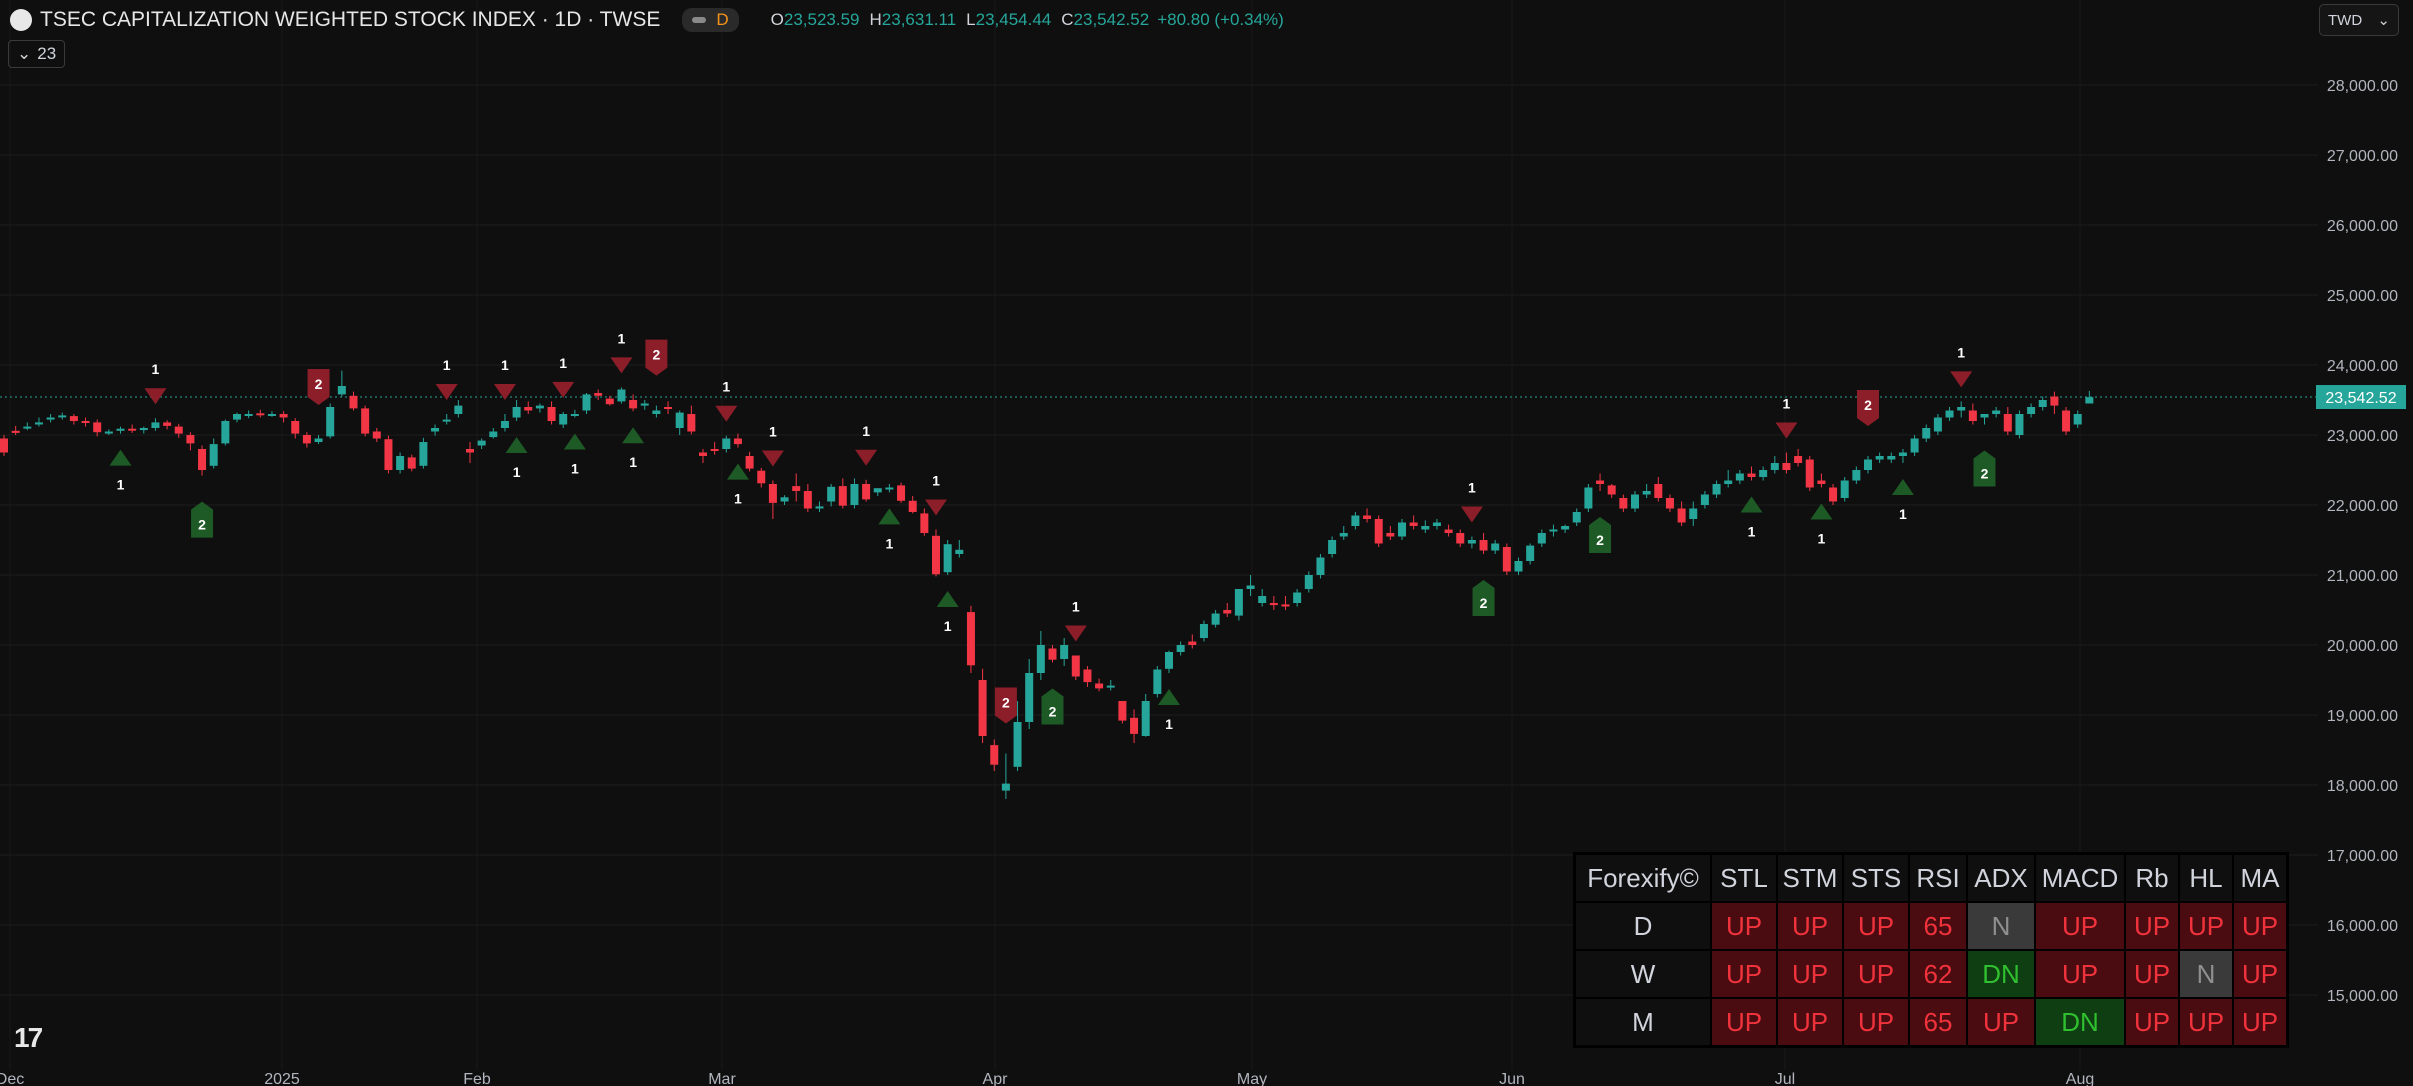  I want to click on x-tick-label: May, so click(1252, 1078).